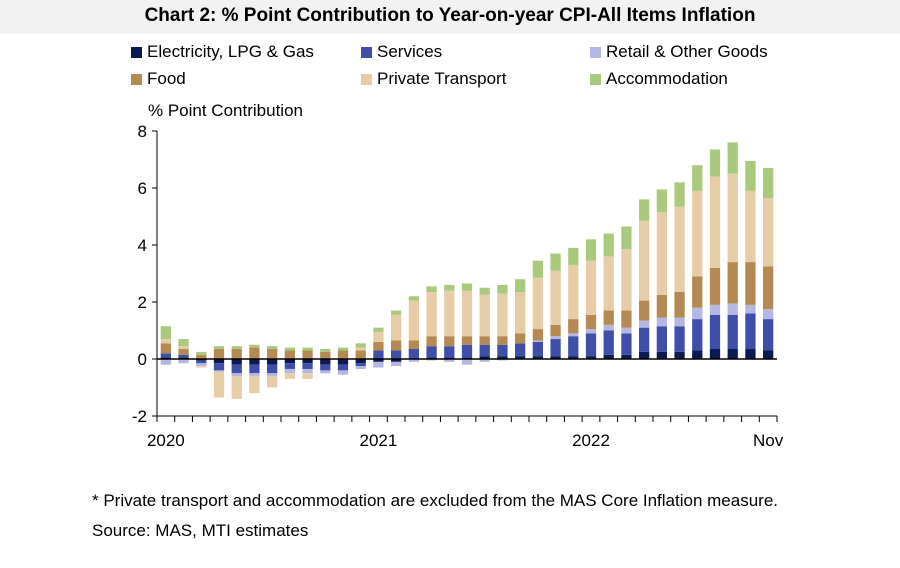  What do you see at coordinates (142, 359) in the screenshot?
I see `y-tick-label: 0` at bounding box center [142, 359].